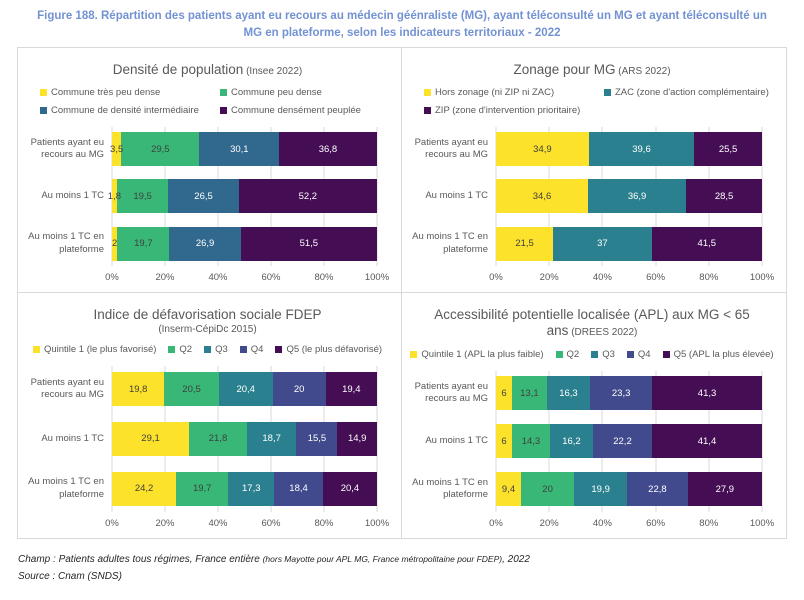  I want to click on bar-row: Au moins 1 TC 6 14,3 16,2 22,2 41,4, so click(592, 441).